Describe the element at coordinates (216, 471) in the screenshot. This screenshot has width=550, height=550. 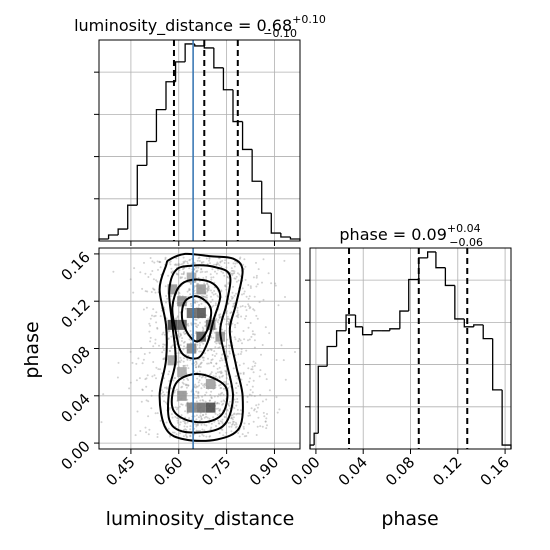
I see `joint-xtick-label-2: 0.75` at that location.